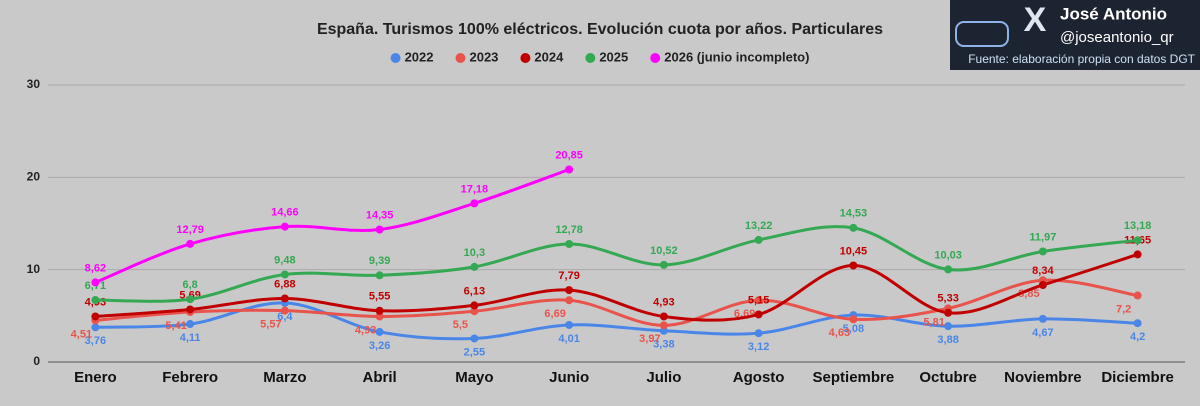 The height and width of the screenshot is (406, 1200). What do you see at coordinates (1138, 226) in the screenshot?
I see `data-label: 13,18` at bounding box center [1138, 226].